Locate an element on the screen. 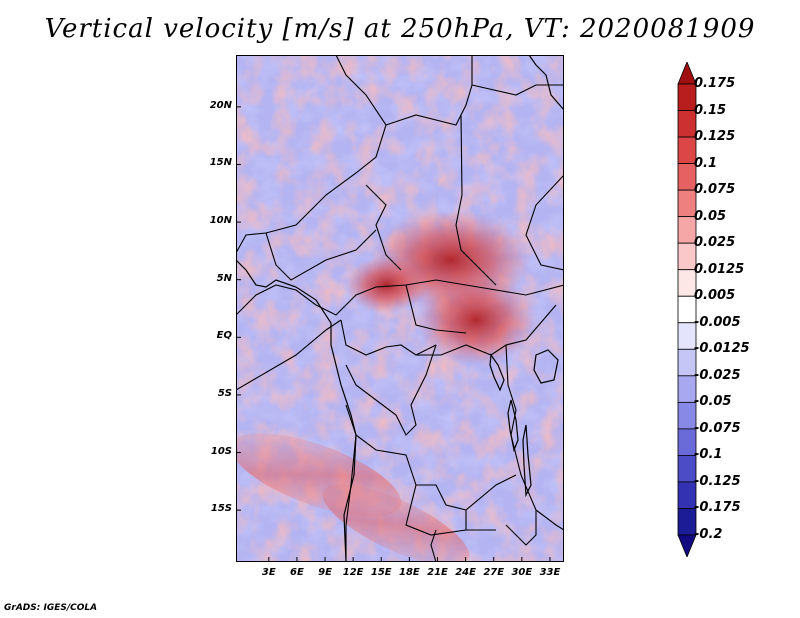 The height and width of the screenshot is (618, 800). lat-tick-label: 15N is located at coordinates (220, 163).